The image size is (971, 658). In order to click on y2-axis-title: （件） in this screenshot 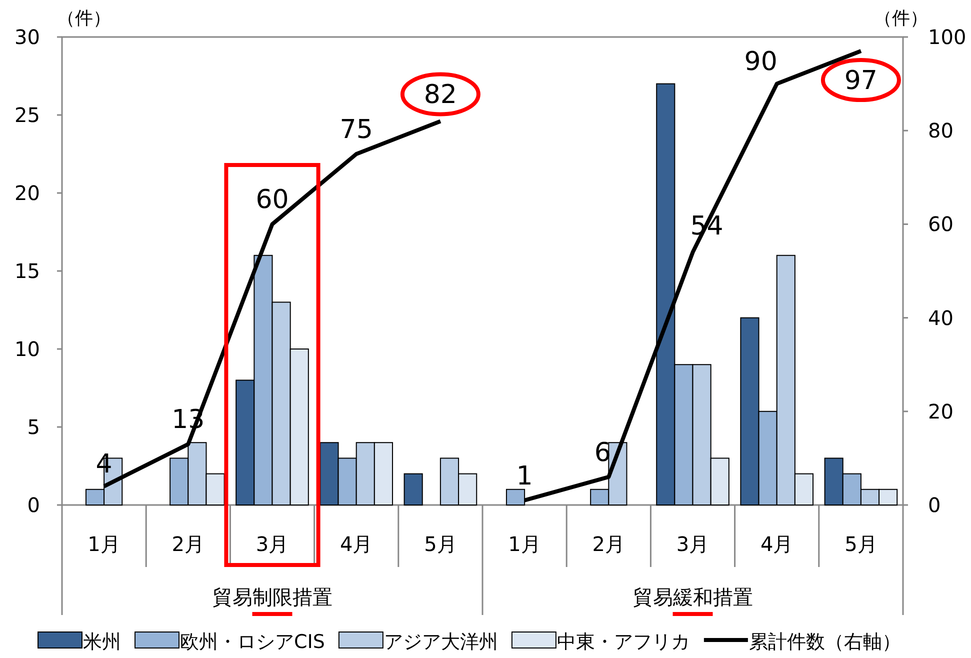, I will do `click(901, 18)`.